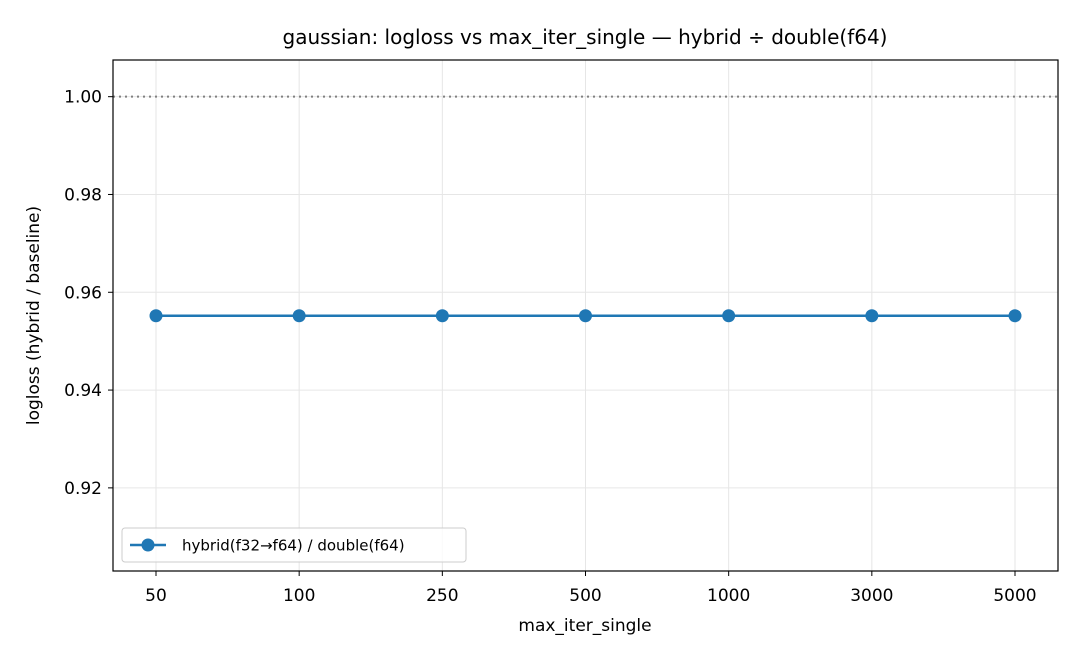  I want to click on y-tick-label: 0.92, so click(83, 489).